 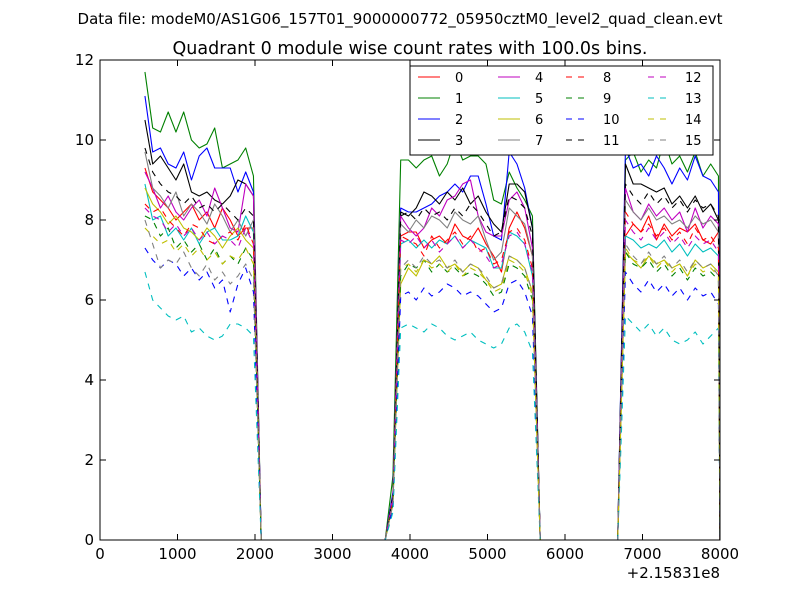 I want to click on legend-label-15: 15, so click(x=693, y=141).